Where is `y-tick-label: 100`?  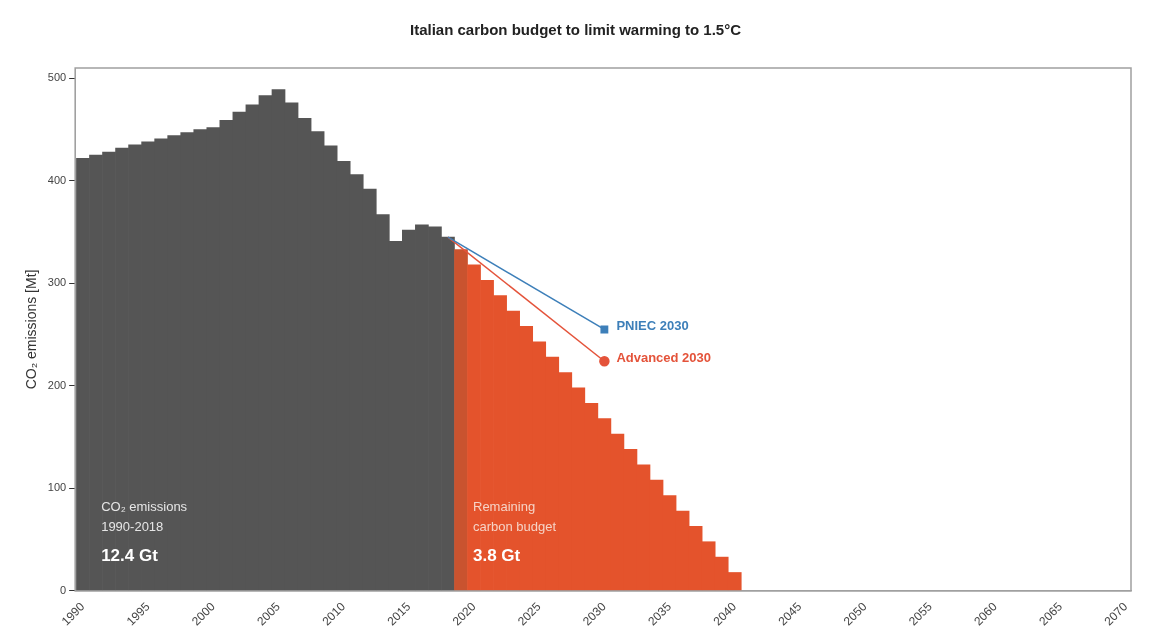 y-tick-label: 100 is located at coordinates (57, 487).